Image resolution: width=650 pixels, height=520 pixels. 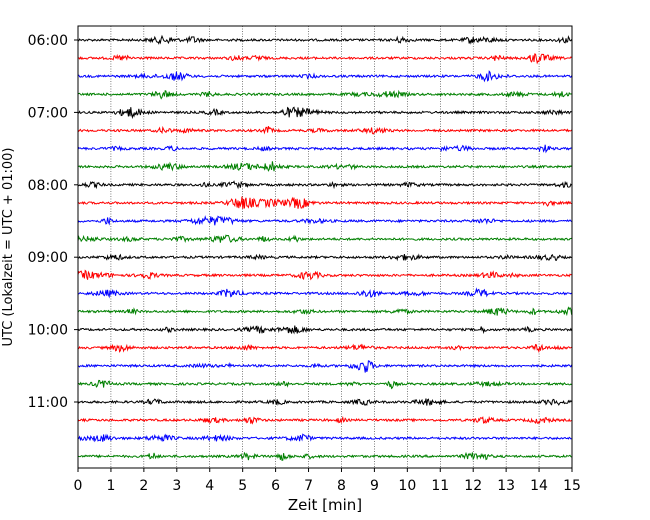 What do you see at coordinates (176, 486) in the screenshot?
I see `x-tick-label: 3` at bounding box center [176, 486].